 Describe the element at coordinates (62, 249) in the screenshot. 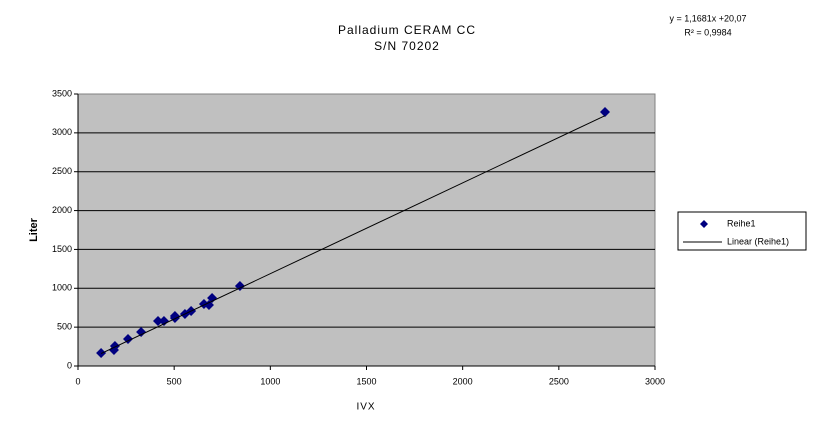

I see `y-tick-label: 1500` at that location.